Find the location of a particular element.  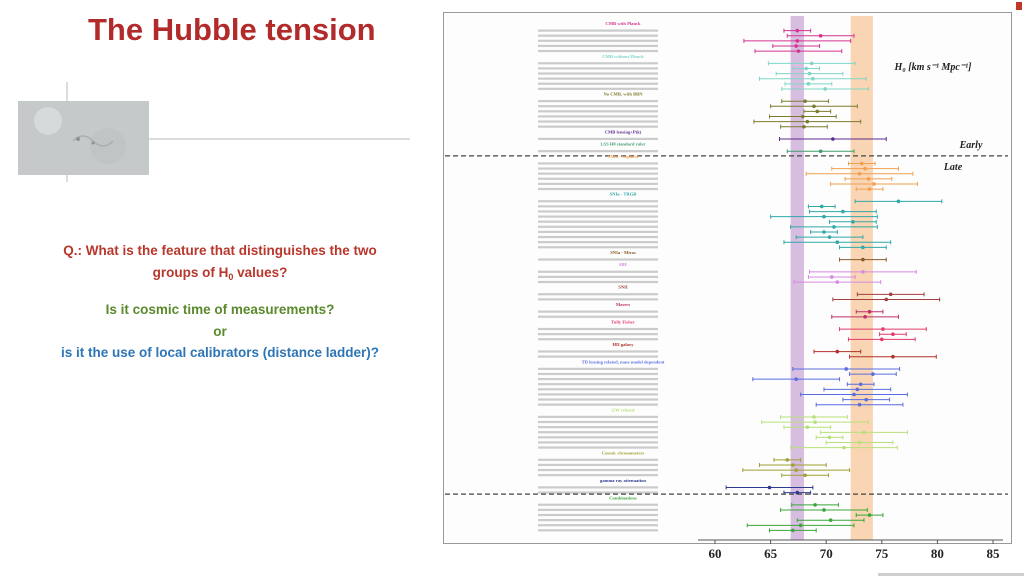

x-tick-label: 60 is located at coordinates (715, 553).